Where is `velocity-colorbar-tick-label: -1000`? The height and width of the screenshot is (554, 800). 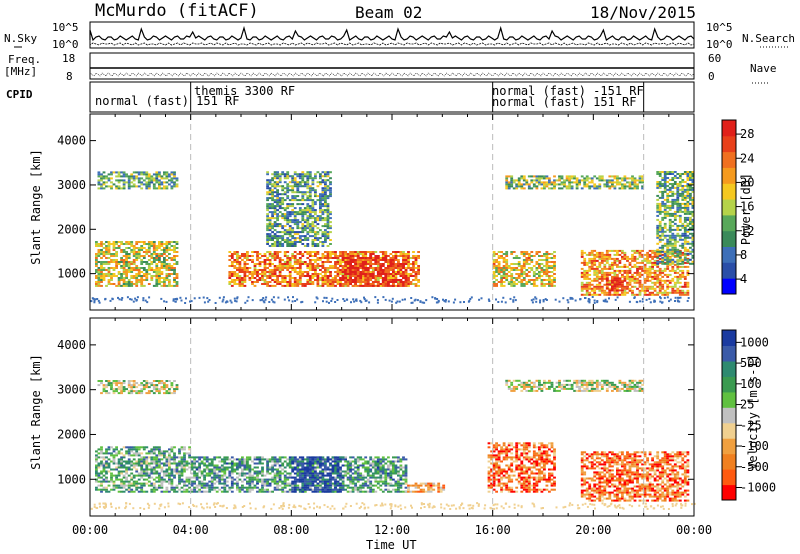 velocity-colorbar-tick-label: -1000 is located at coordinates (758, 487).